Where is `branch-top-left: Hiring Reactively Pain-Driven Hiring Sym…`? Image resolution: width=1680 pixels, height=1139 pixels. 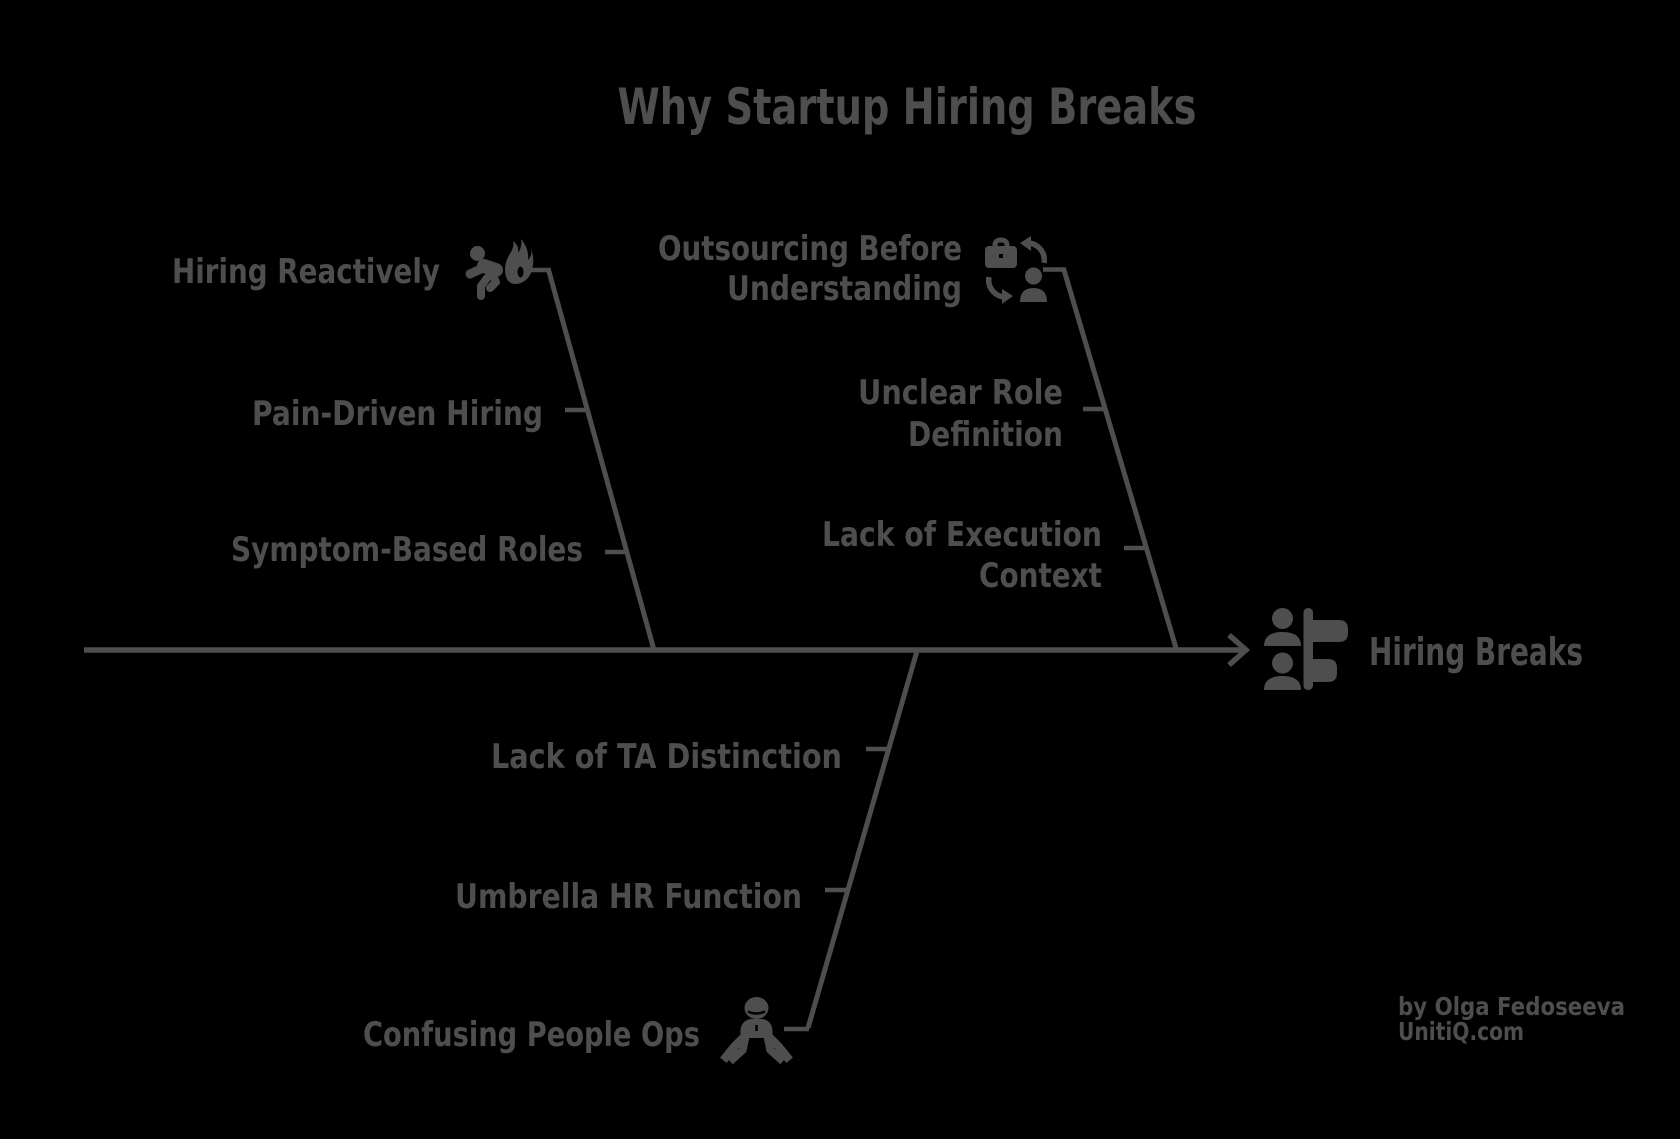
branch-top-left: Hiring Reactively Pain-Driven Hiring Sym… is located at coordinates (414, 445).